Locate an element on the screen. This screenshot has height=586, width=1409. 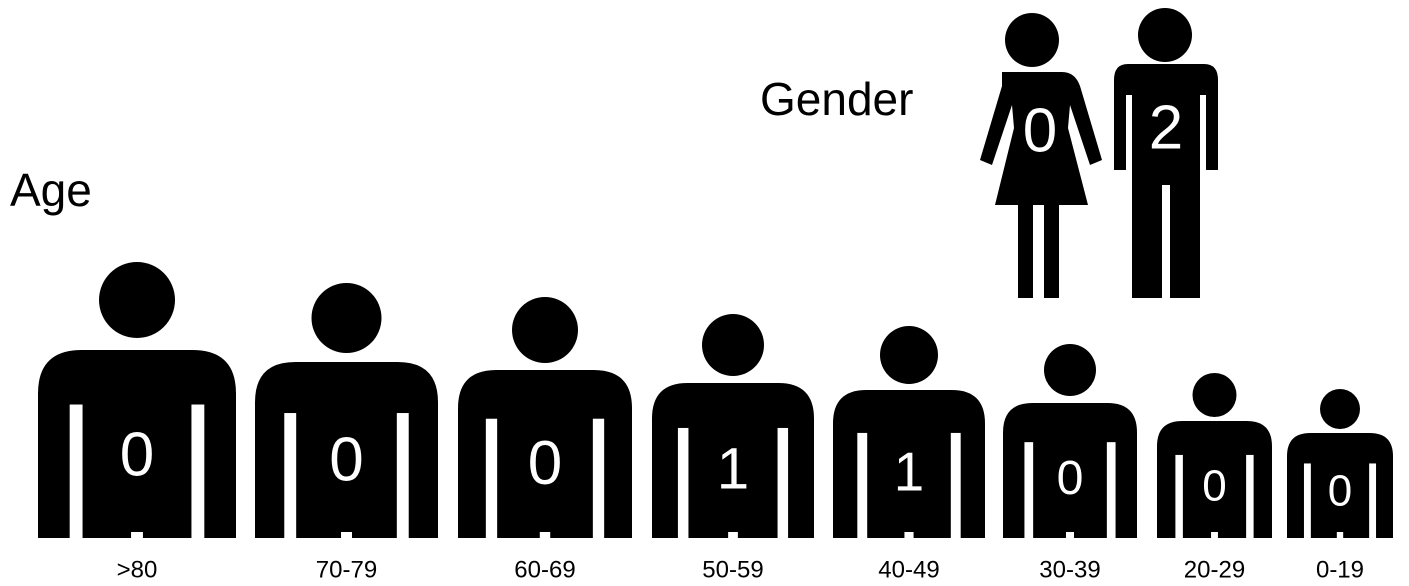
age-label: 30-39 is located at coordinates (1069, 569).